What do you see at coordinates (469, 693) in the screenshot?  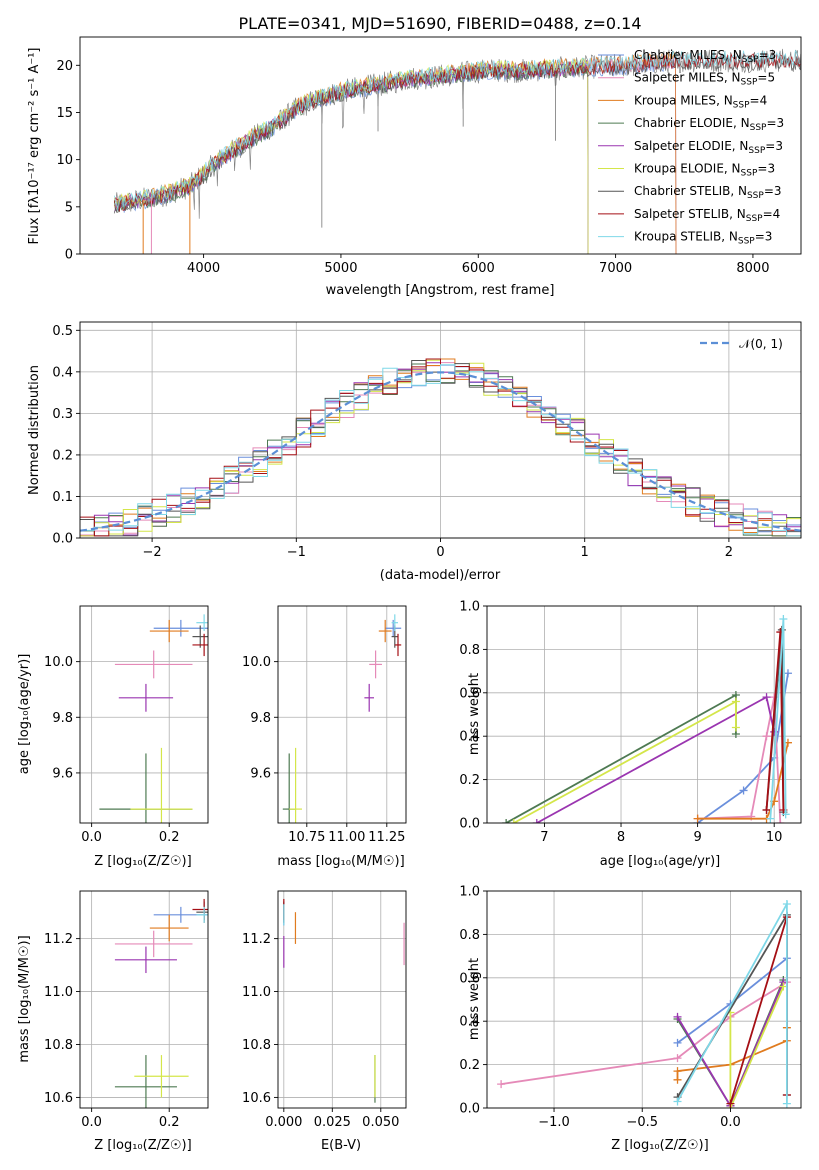 I see `y-tick-label: 0.6` at bounding box center [469, 693].